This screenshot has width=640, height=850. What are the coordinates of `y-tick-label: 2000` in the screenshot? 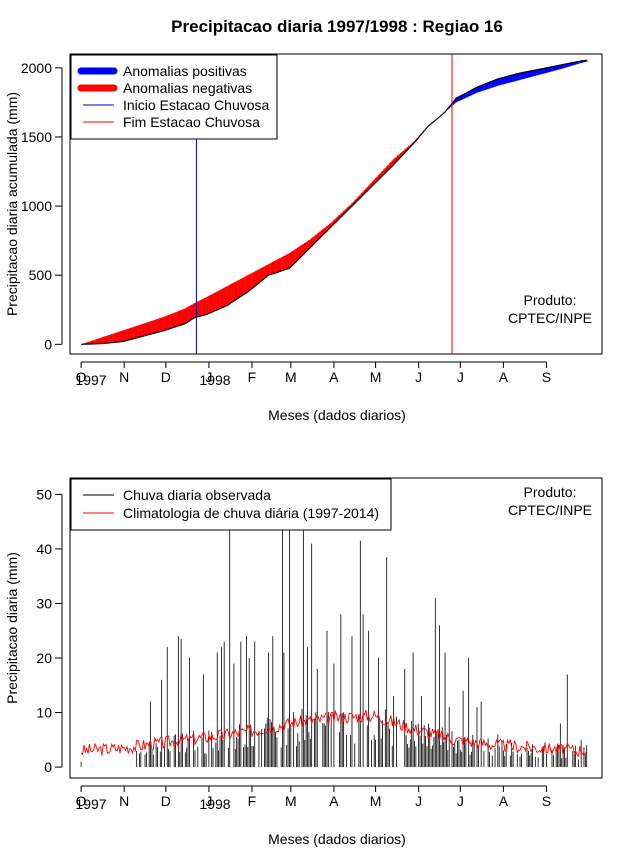 It's located at (36, 68).